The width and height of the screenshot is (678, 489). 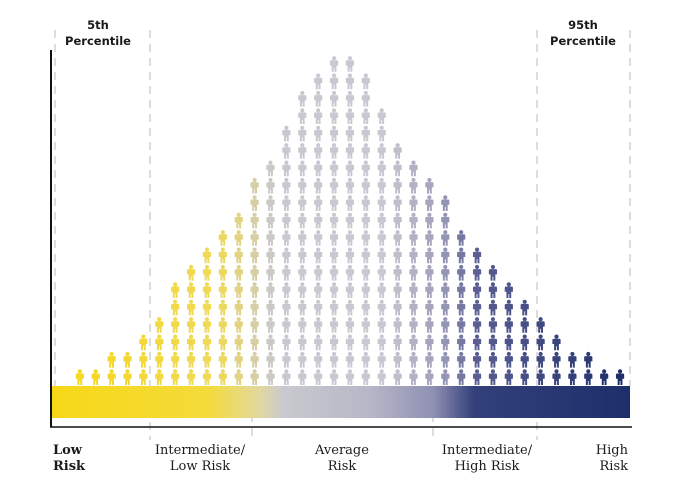 What do you see at coordinates (612, 450) in the screenshot?
I see `risk-label-high-line1: High` at bounding box center [612, 450].